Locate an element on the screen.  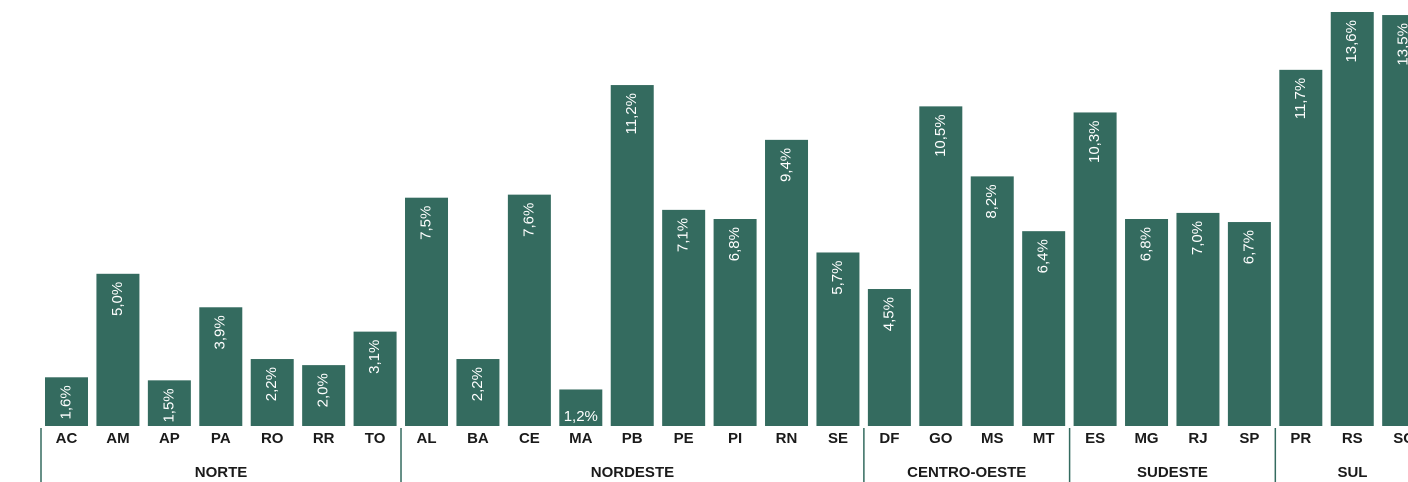
x-tick-label: MA is located at coordinates (580, 438).